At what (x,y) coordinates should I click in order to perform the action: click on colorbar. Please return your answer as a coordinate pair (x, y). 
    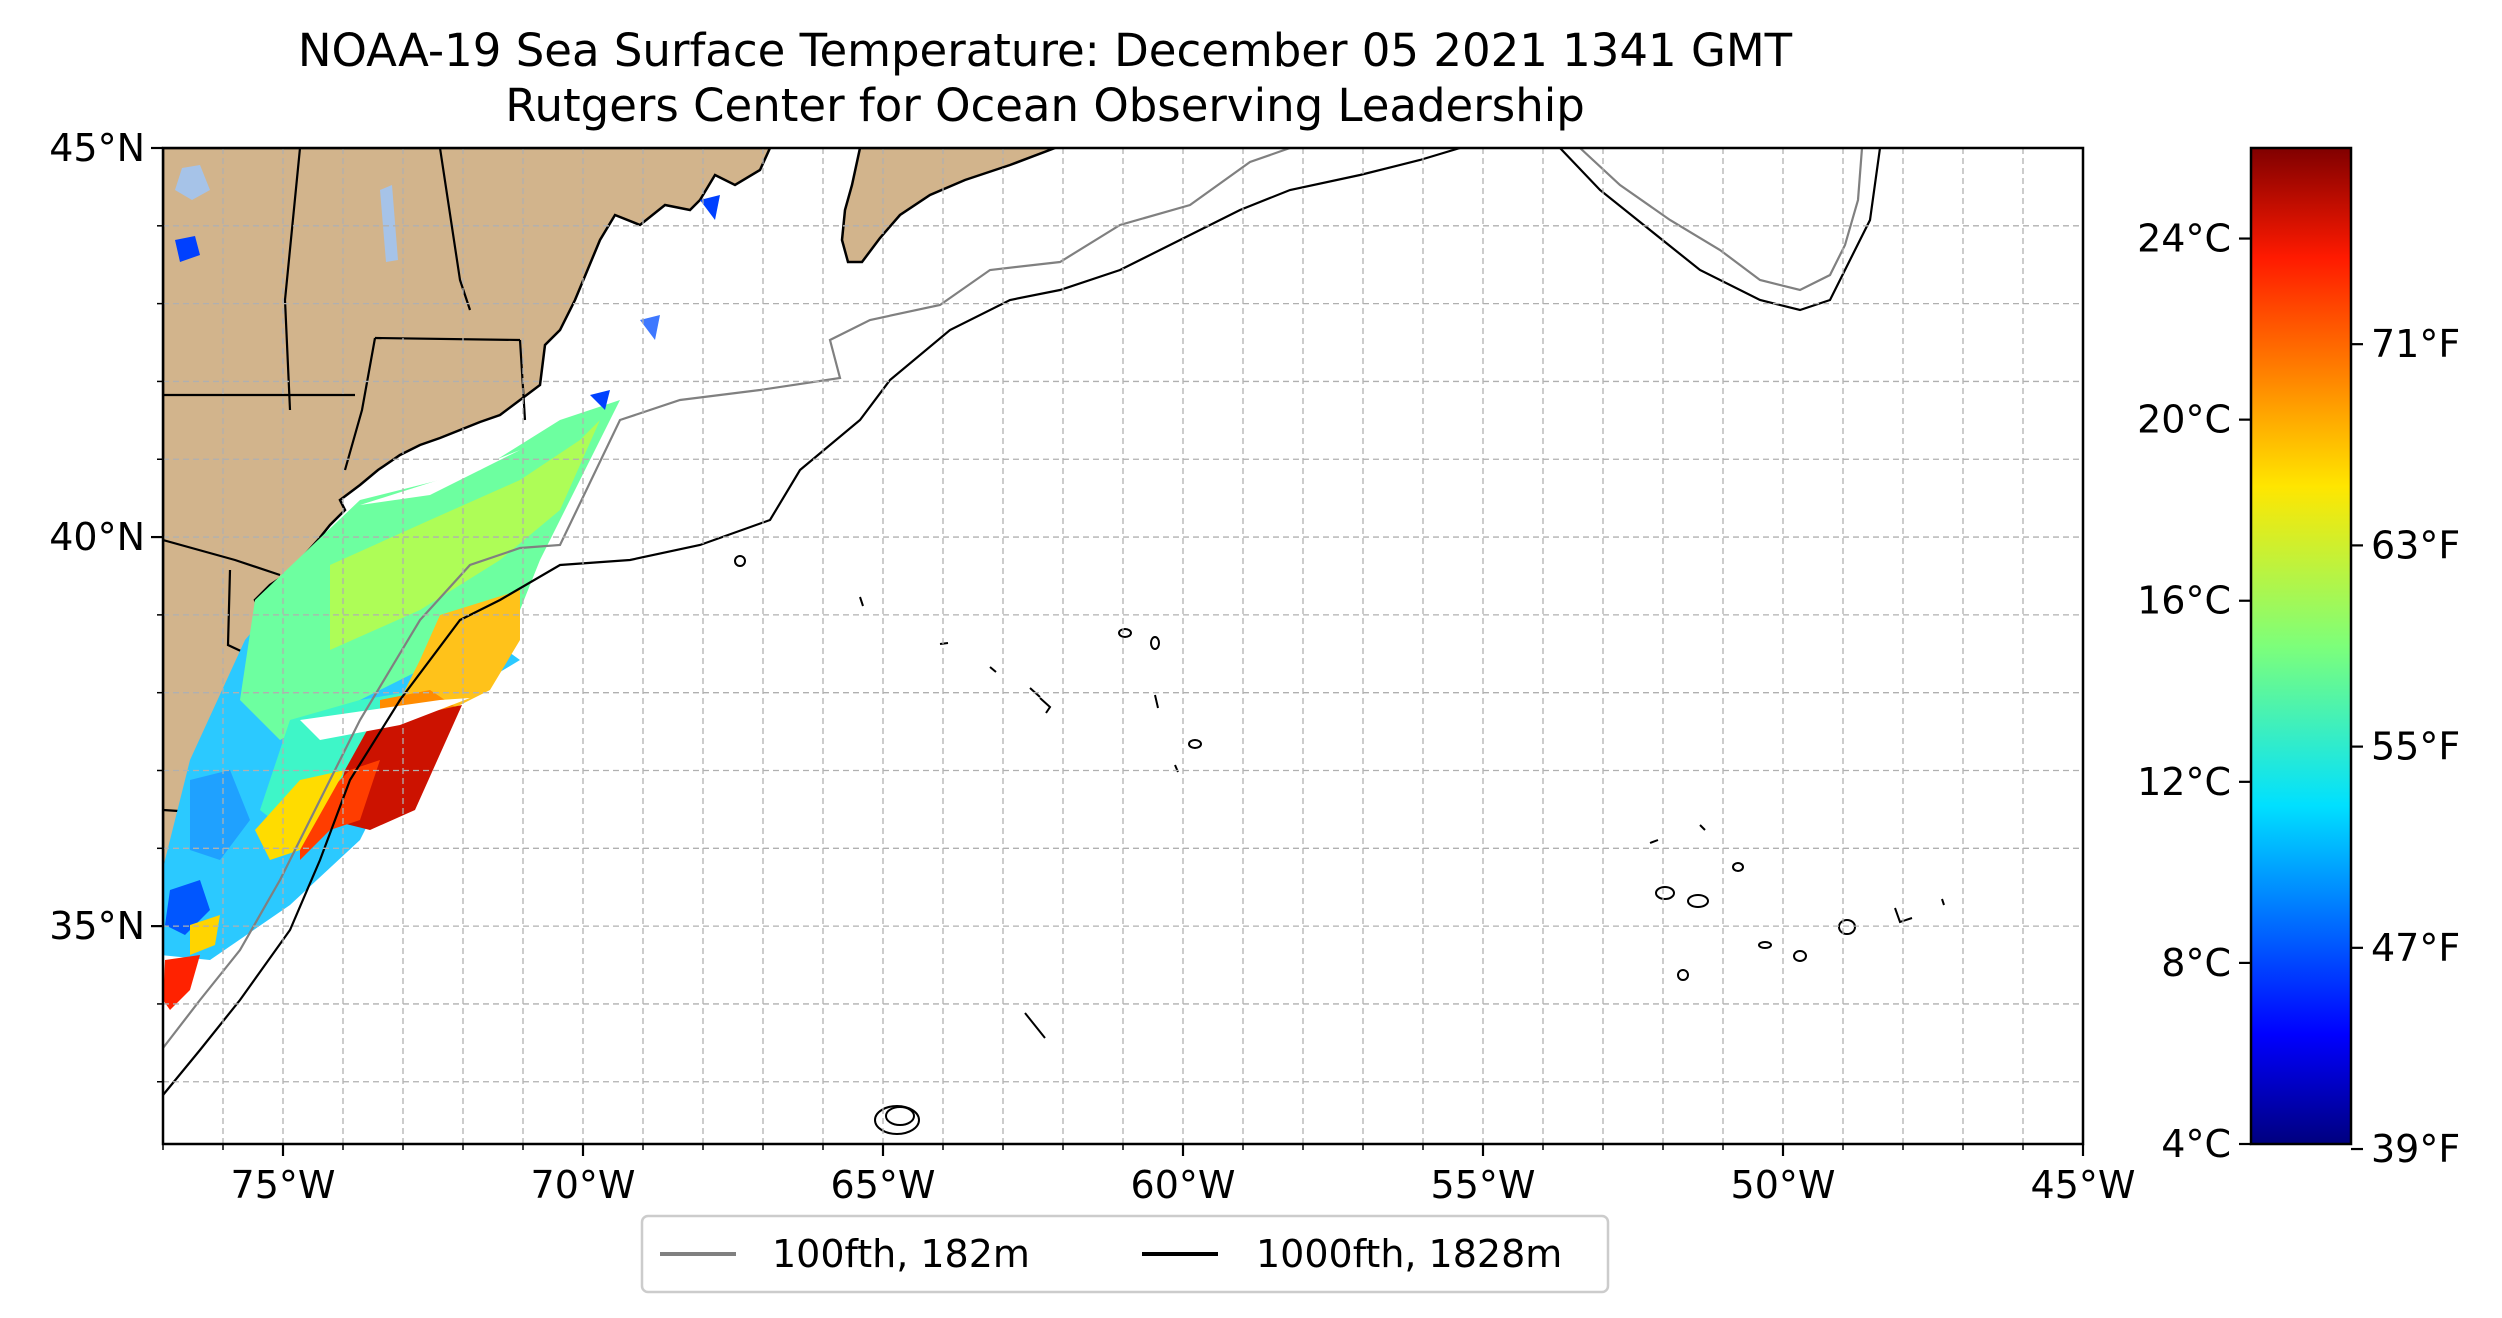
    Looking at the image, I should click on (2301, 646).